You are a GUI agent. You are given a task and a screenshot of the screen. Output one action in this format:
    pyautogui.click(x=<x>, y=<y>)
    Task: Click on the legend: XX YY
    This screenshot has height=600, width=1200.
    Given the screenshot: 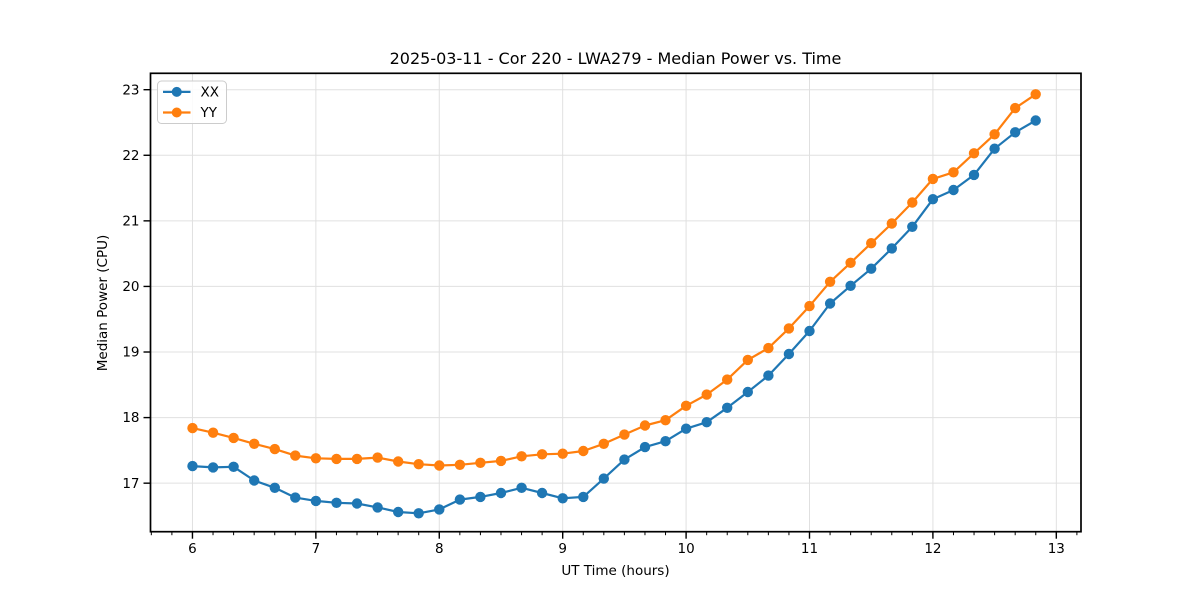 What is the action you would take?
    pyautogui.click(x=192, y=102)
    